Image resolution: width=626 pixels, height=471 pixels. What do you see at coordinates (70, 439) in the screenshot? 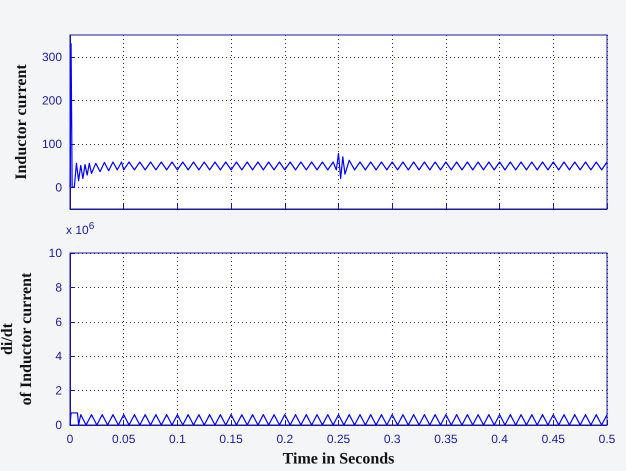
I see `x-tick-label: 0` at bounding box center [70, 439].